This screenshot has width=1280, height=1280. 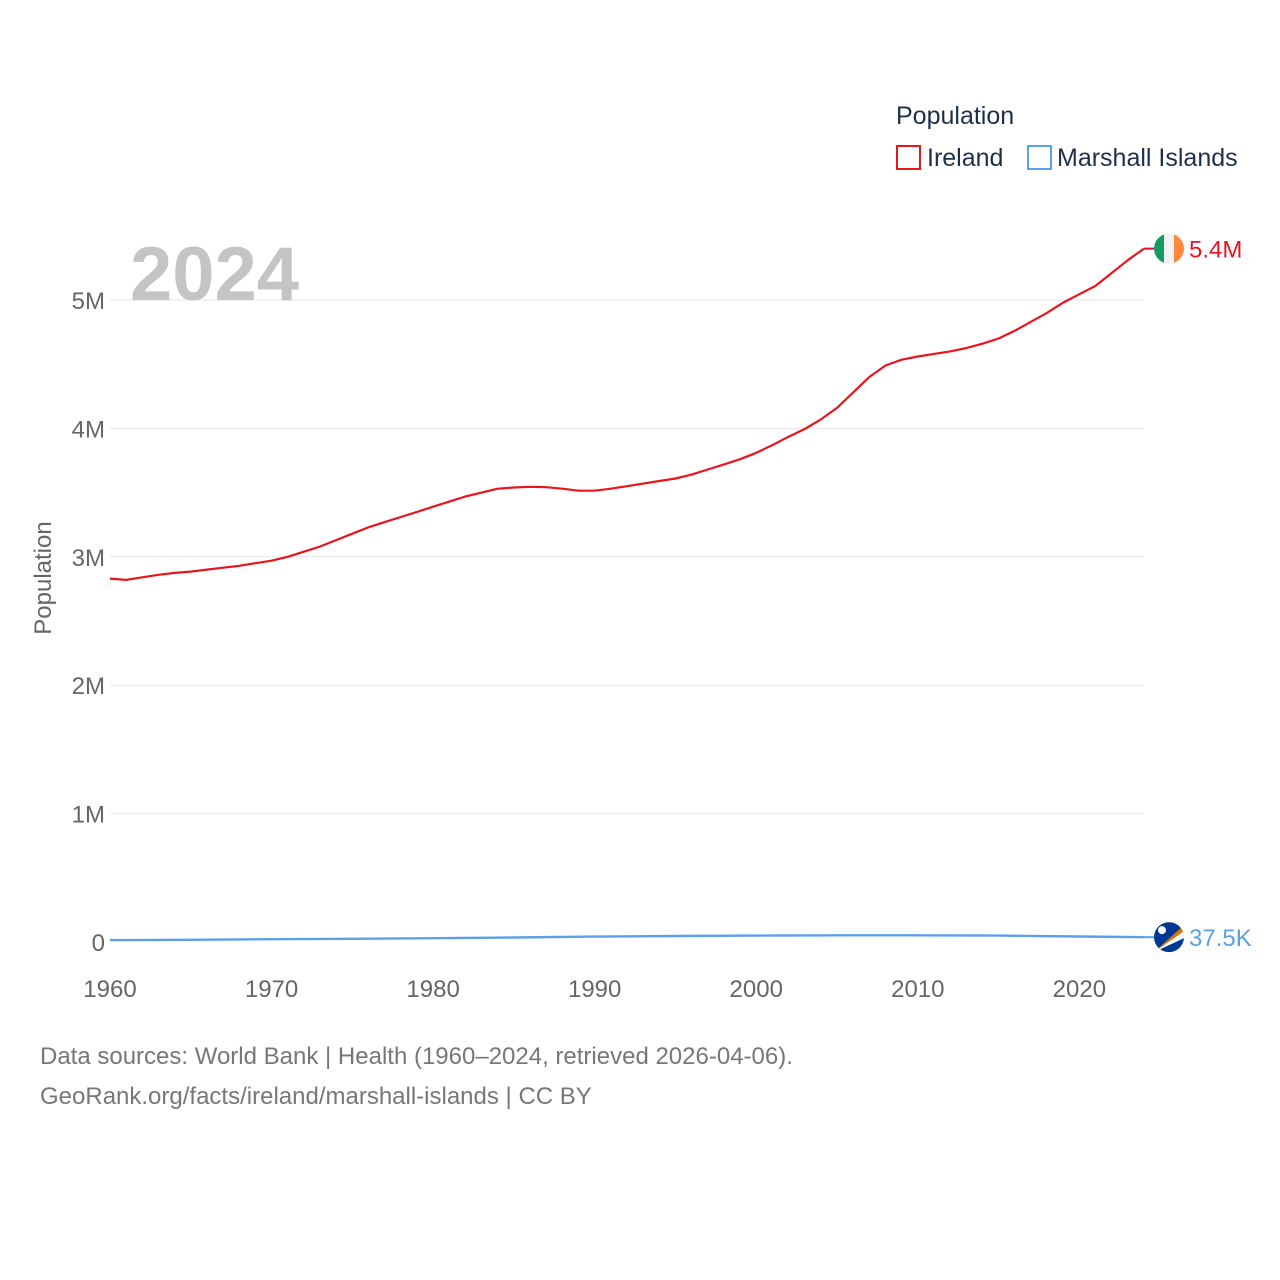 I want to click on x-tick-label: 2010, so click(x=917, y=989).